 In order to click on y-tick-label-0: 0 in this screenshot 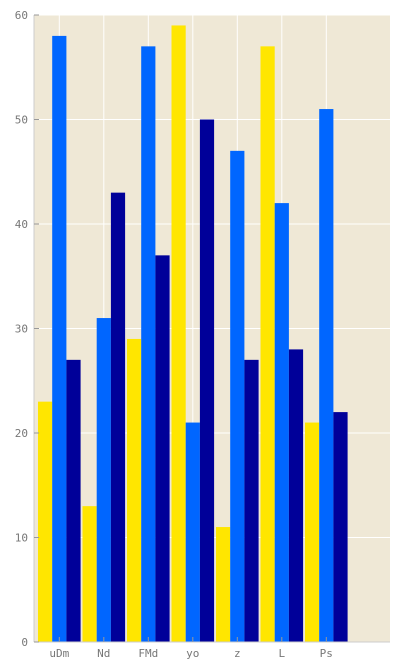, I will do `click(24, 642)`.